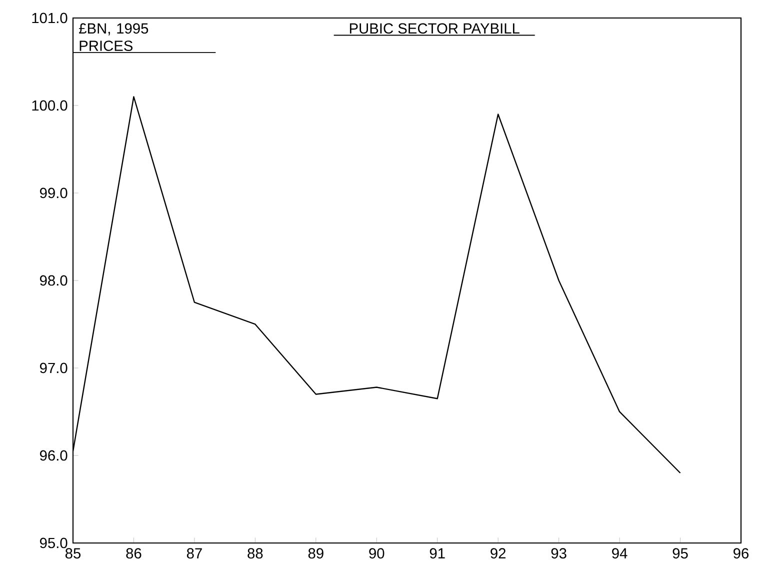 The image size is (761, 573). I want to click on x-tick-label: 93, so click(558, 553).